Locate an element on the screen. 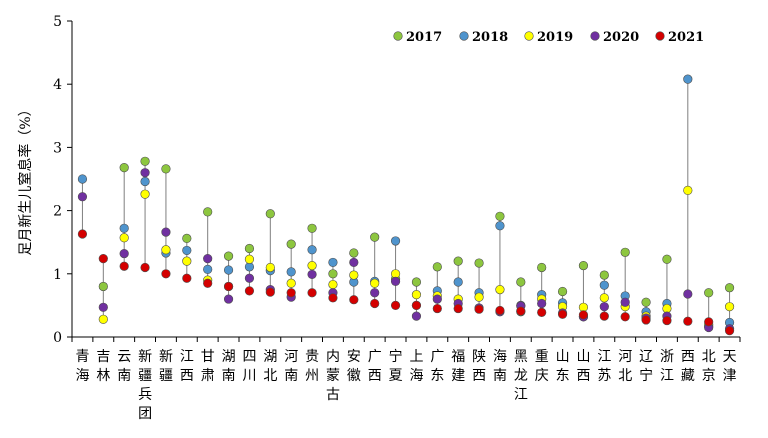 The width and height of the screenshot is (768, 438). x-category-label: 广东 is located at coordinates (437, 366).